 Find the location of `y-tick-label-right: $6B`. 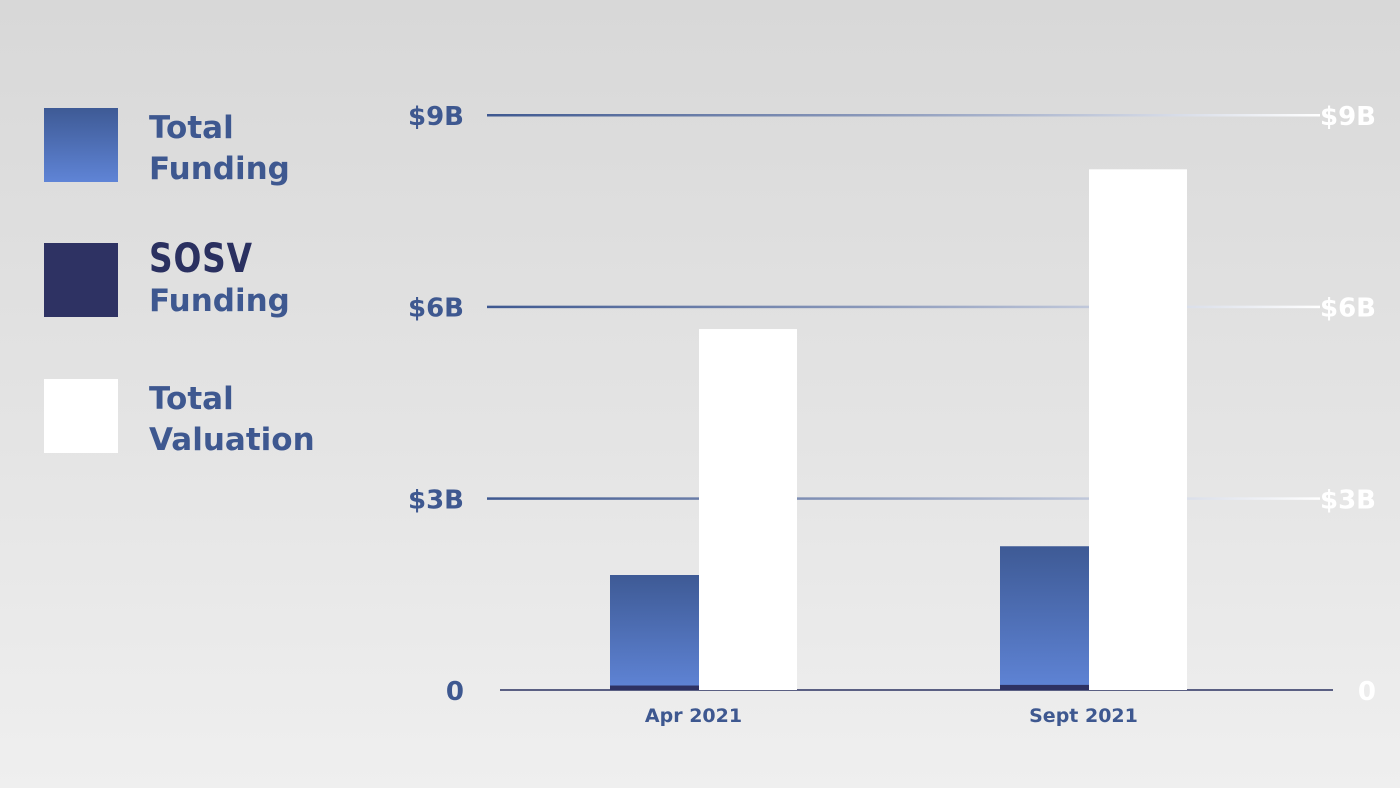

y-tick-label-right: $6B is located at coordinates (1348, 309).